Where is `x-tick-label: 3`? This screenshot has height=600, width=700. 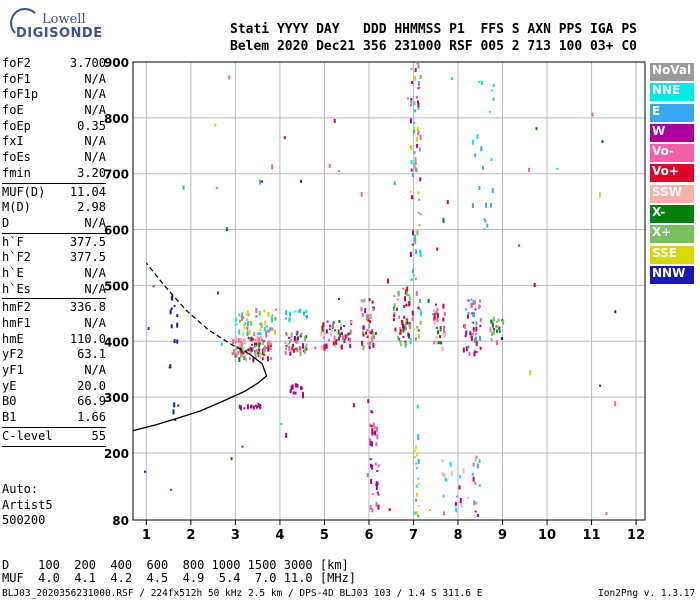 x-tick-label: 3 is located at coordinates (235, 535).